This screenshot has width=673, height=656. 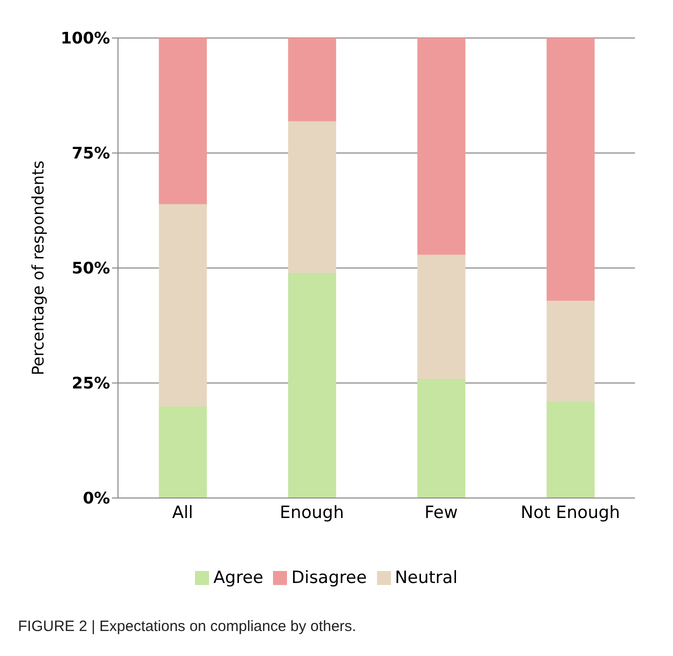 I want to click on legend-label: Agree, so click(x=238, y=578).